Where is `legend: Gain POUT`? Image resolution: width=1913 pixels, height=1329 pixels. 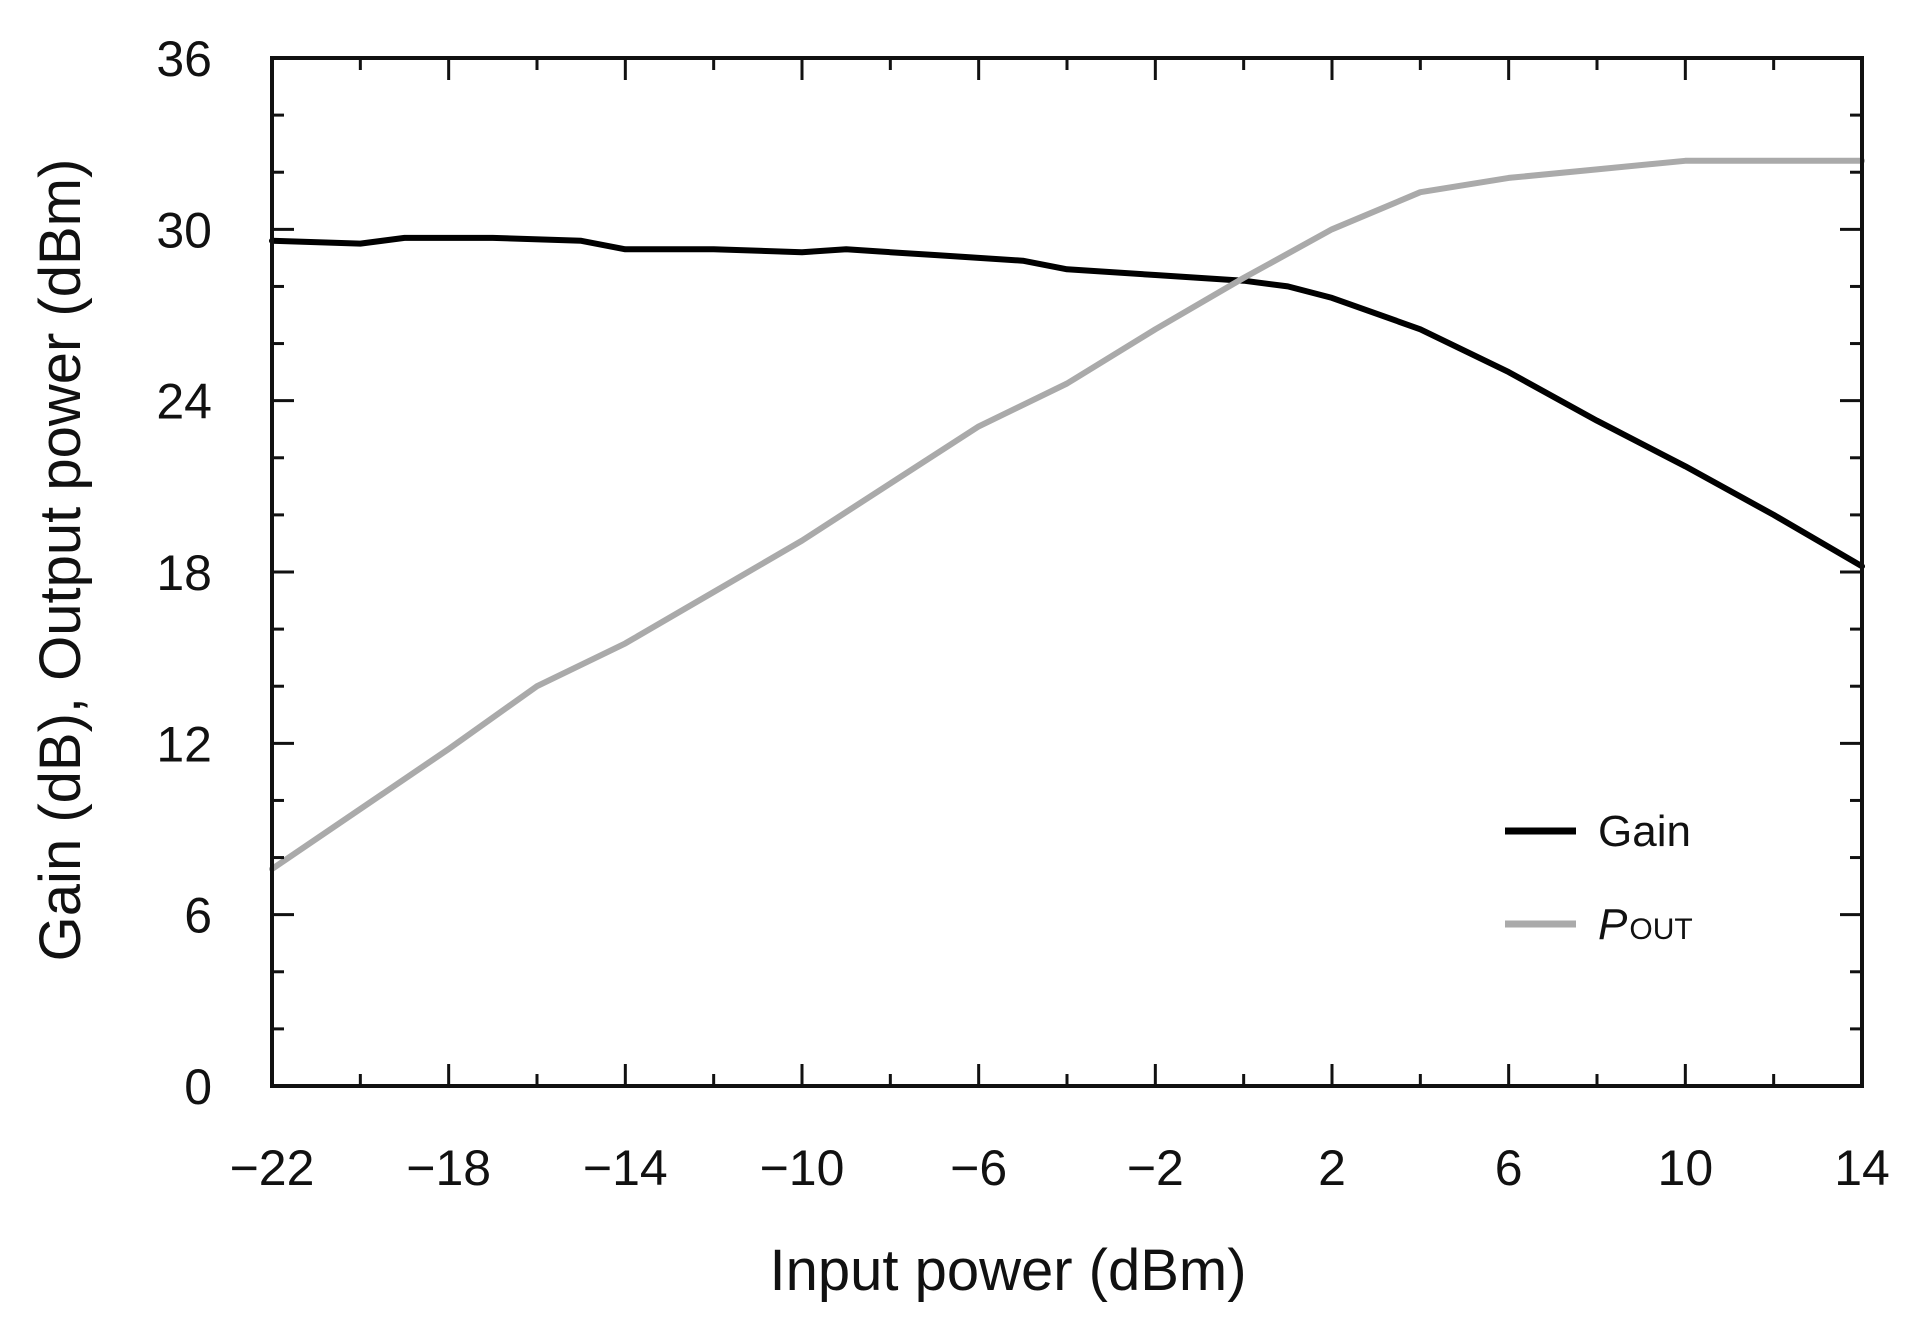 legend: Gain POUT is located at coordinates (1599, 878).